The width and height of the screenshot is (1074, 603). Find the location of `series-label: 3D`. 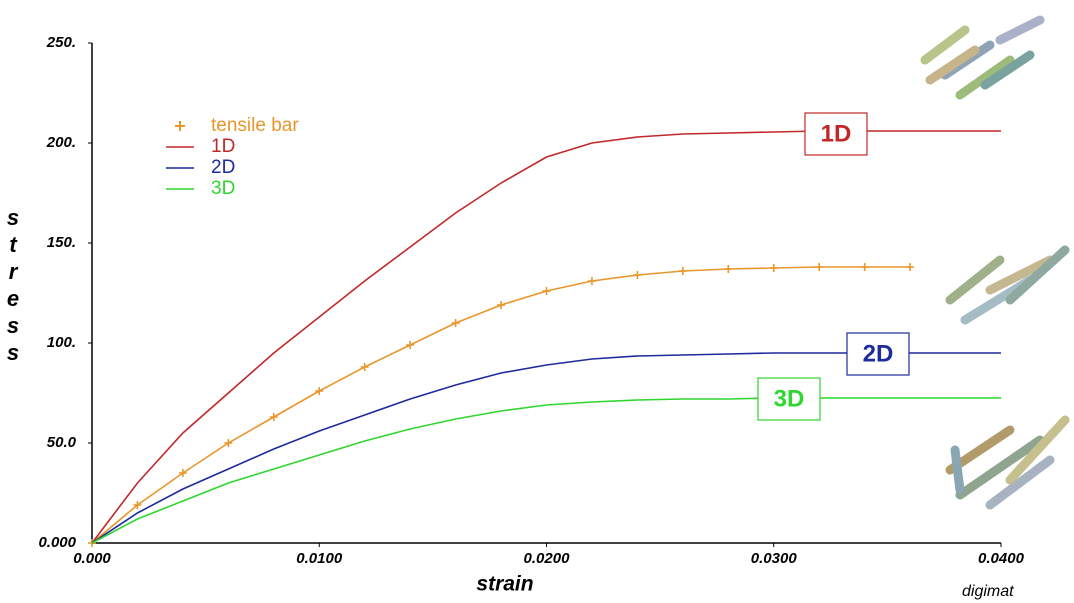

series-label: 3D is located at coordinates (789, 398).